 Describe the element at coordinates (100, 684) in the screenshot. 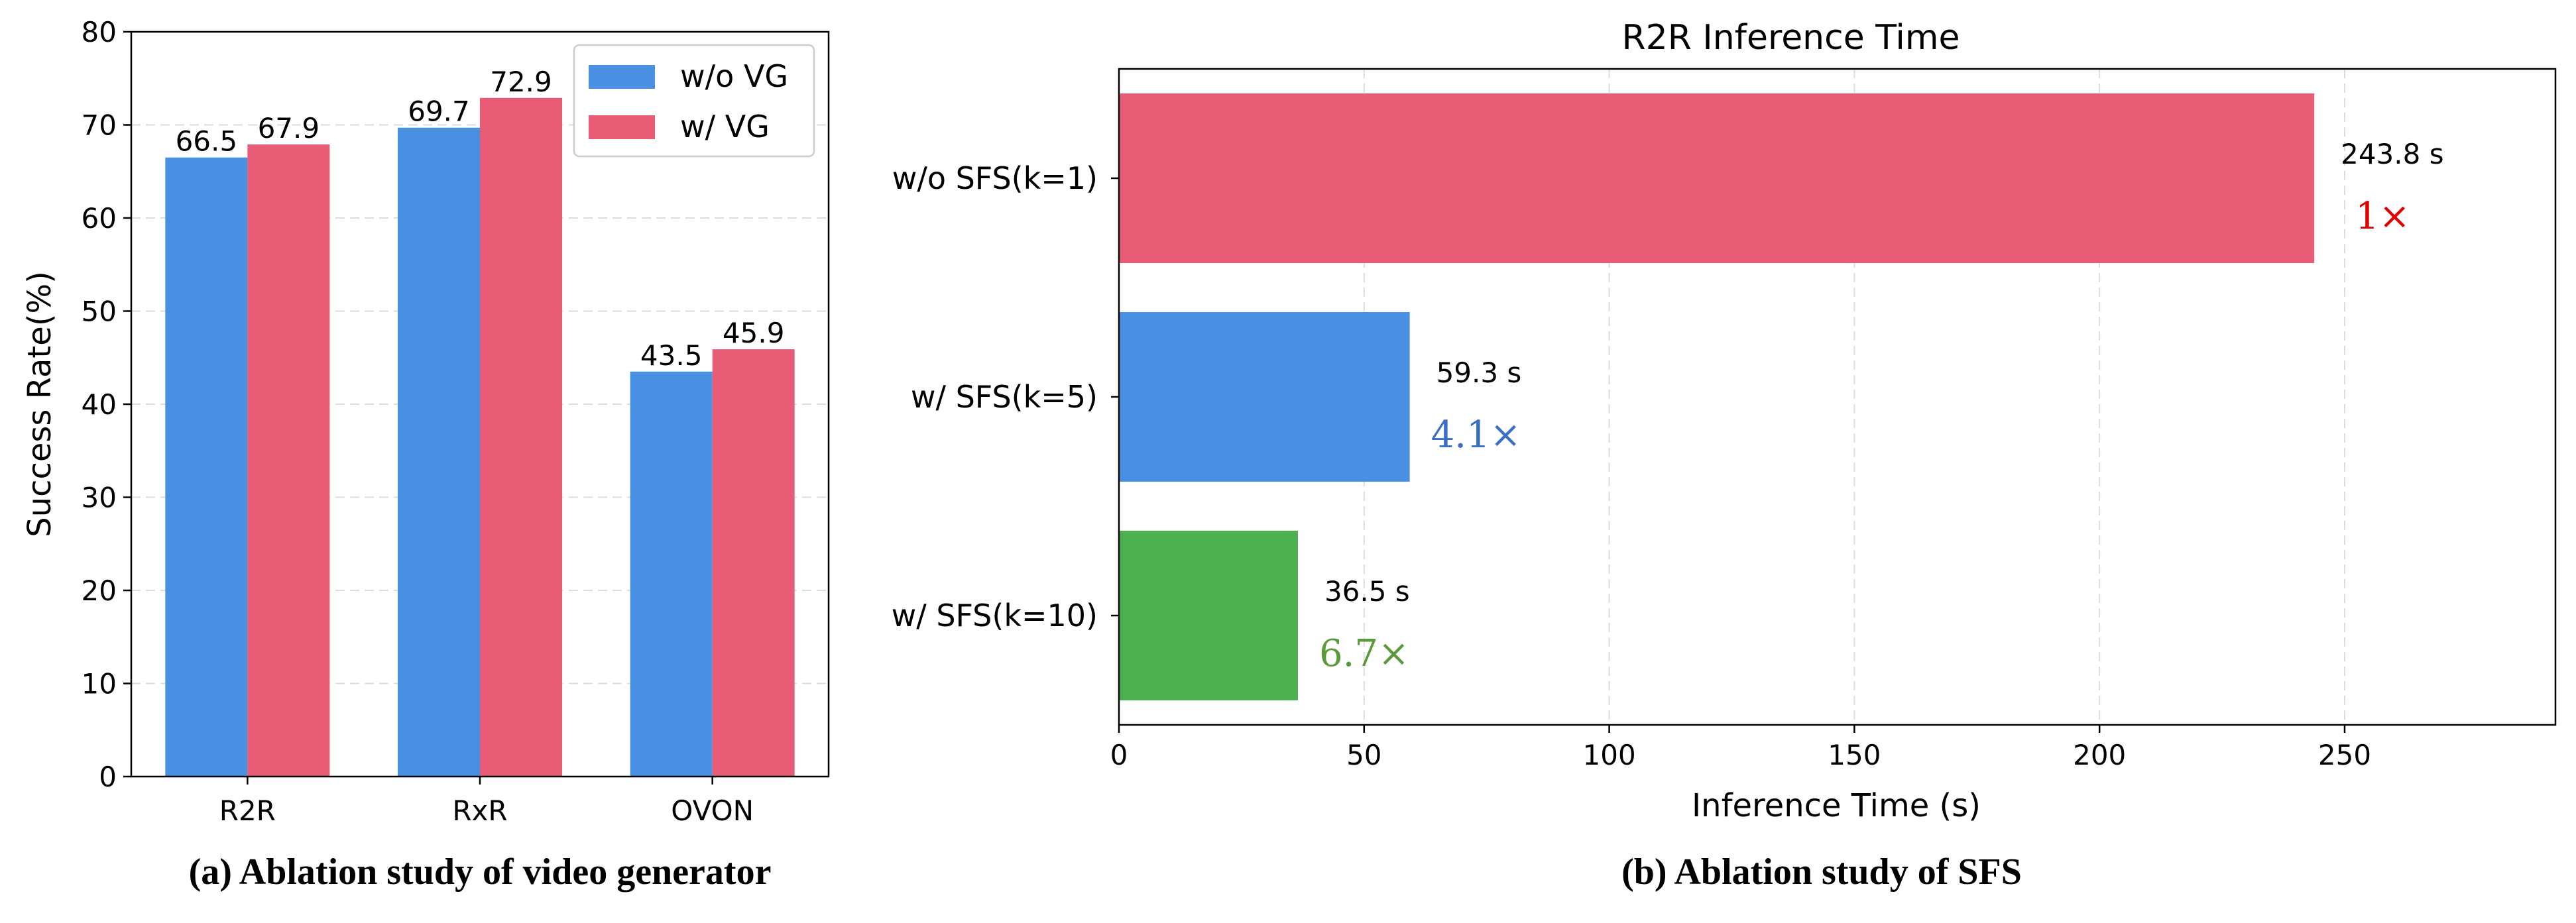

I see `y-tick-label: 10` at that location.